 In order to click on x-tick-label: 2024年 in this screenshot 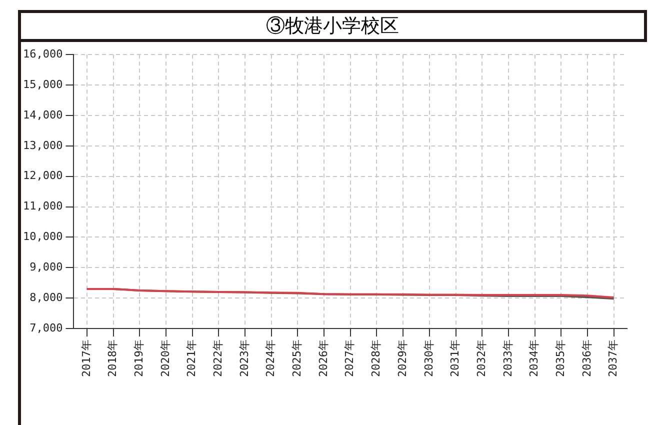, I will do `click(271, 359)`.